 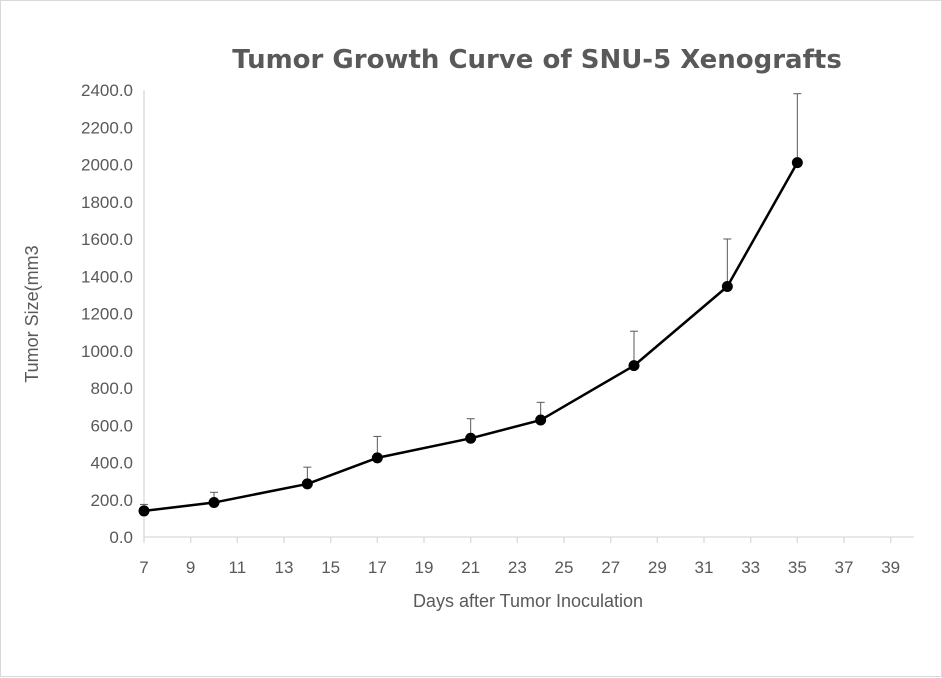 What do you see at coordinates (517, 567) in the screenshot?
I see `x-tick-label: 23` at bounding box center [517, 567].